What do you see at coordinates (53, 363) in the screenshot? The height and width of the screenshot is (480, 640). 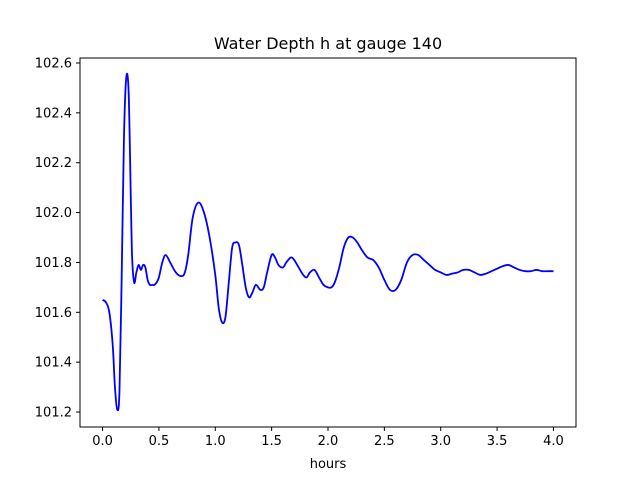 I see `y-tick-label: 101.4` at bounding box center [53, 363].